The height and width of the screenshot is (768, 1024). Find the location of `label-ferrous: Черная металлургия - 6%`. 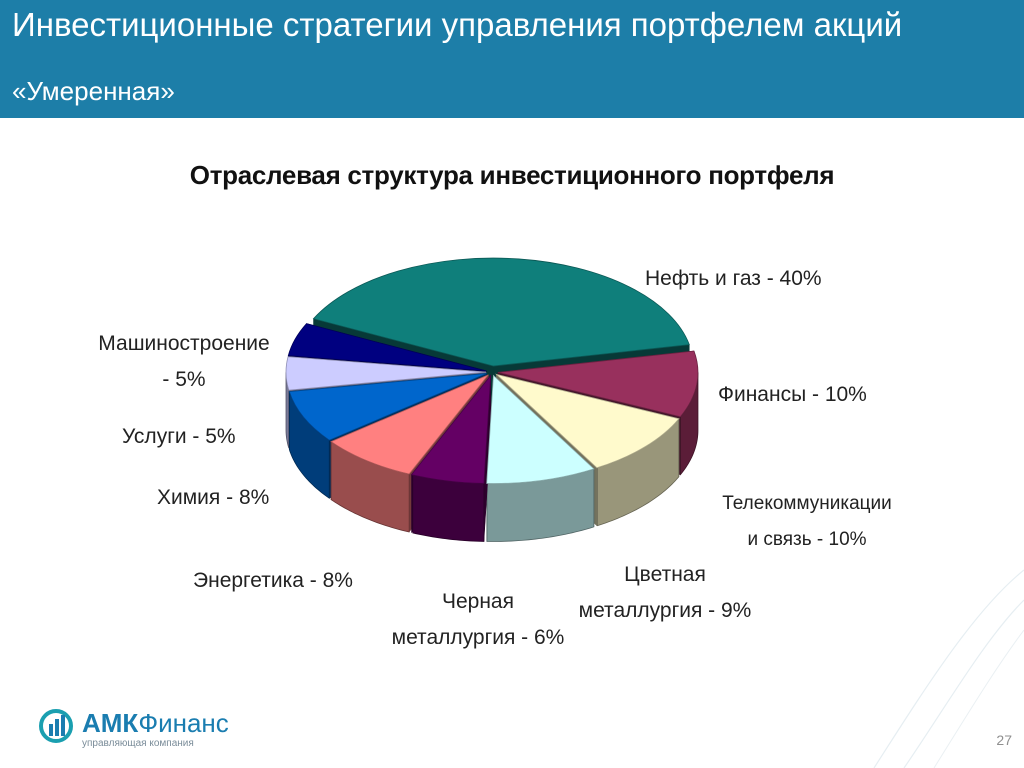

label-ferrous: Черная металлургия - 6% is located at coordinates (478, 619).